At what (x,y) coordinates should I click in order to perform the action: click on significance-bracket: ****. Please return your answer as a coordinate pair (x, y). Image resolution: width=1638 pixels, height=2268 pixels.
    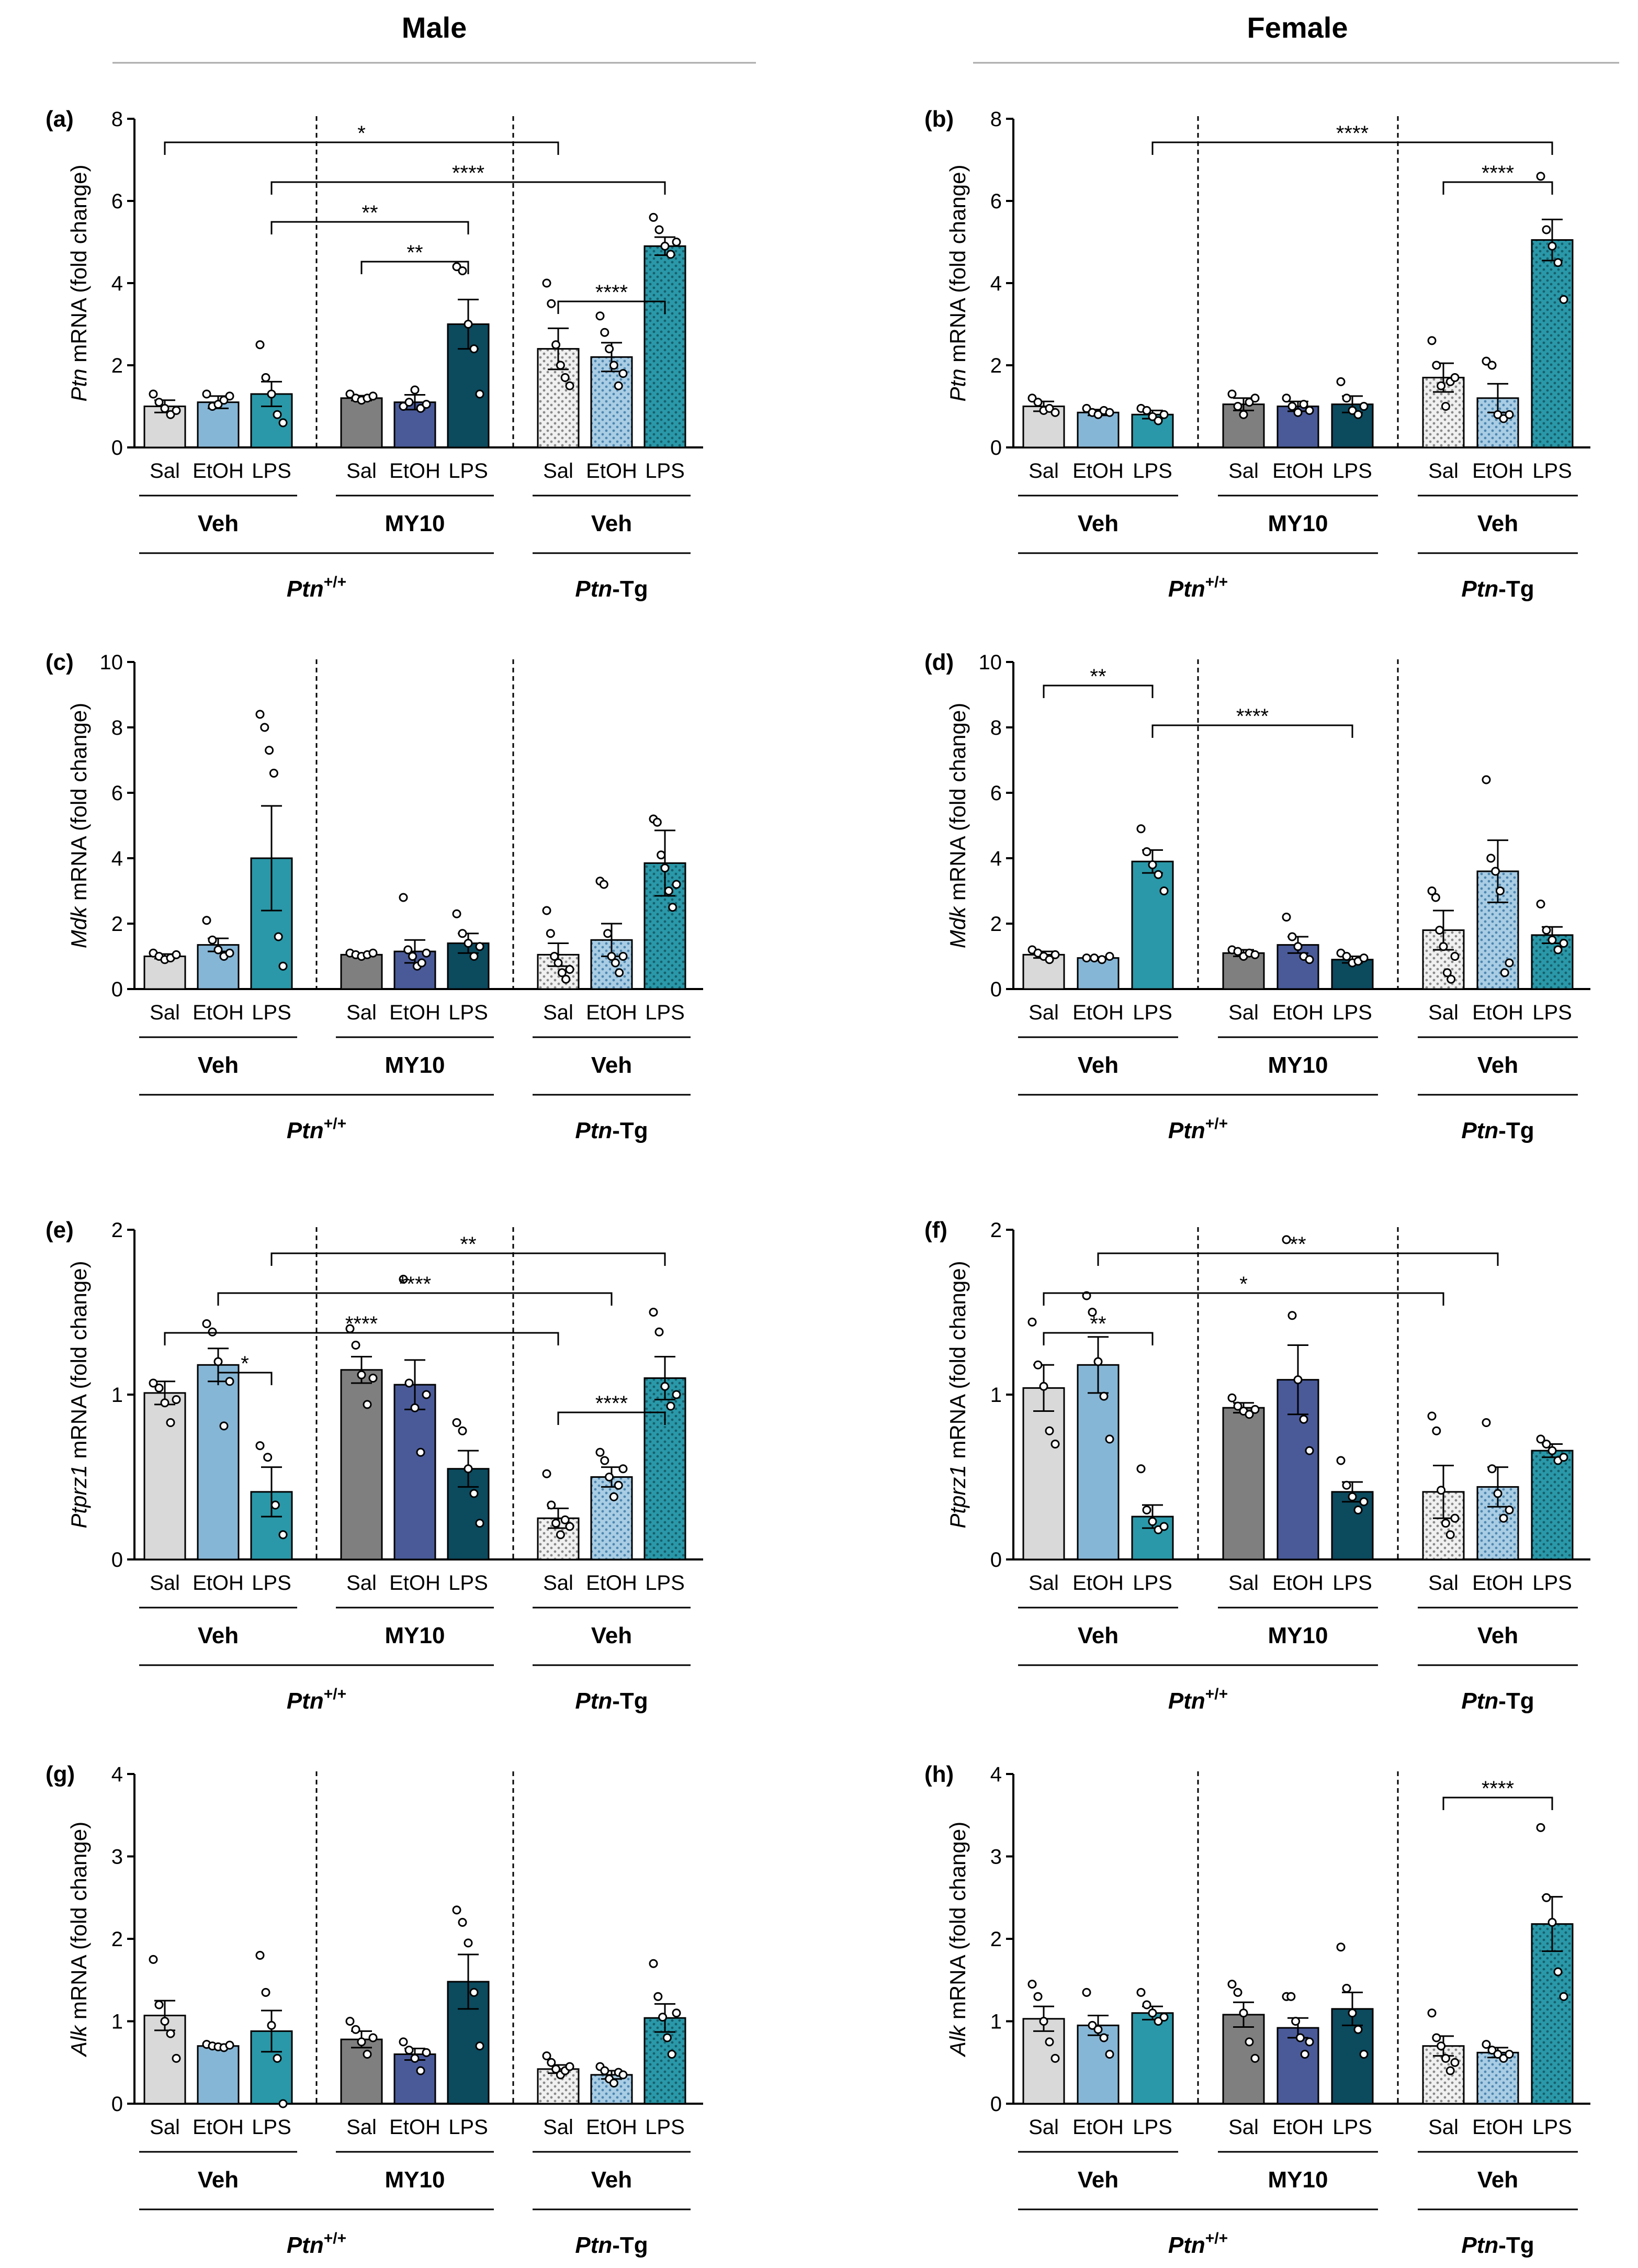
    Looking at the image, I should click on (611, 298).